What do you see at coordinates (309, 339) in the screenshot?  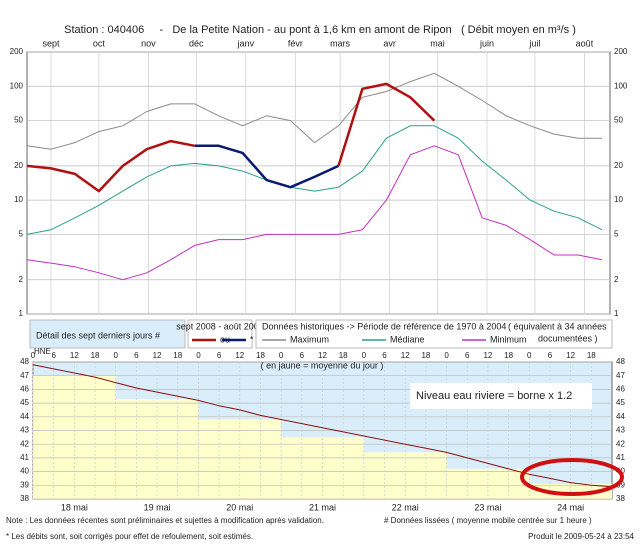 I see `legend-label: Maximum` at bounding box center [309, 339].